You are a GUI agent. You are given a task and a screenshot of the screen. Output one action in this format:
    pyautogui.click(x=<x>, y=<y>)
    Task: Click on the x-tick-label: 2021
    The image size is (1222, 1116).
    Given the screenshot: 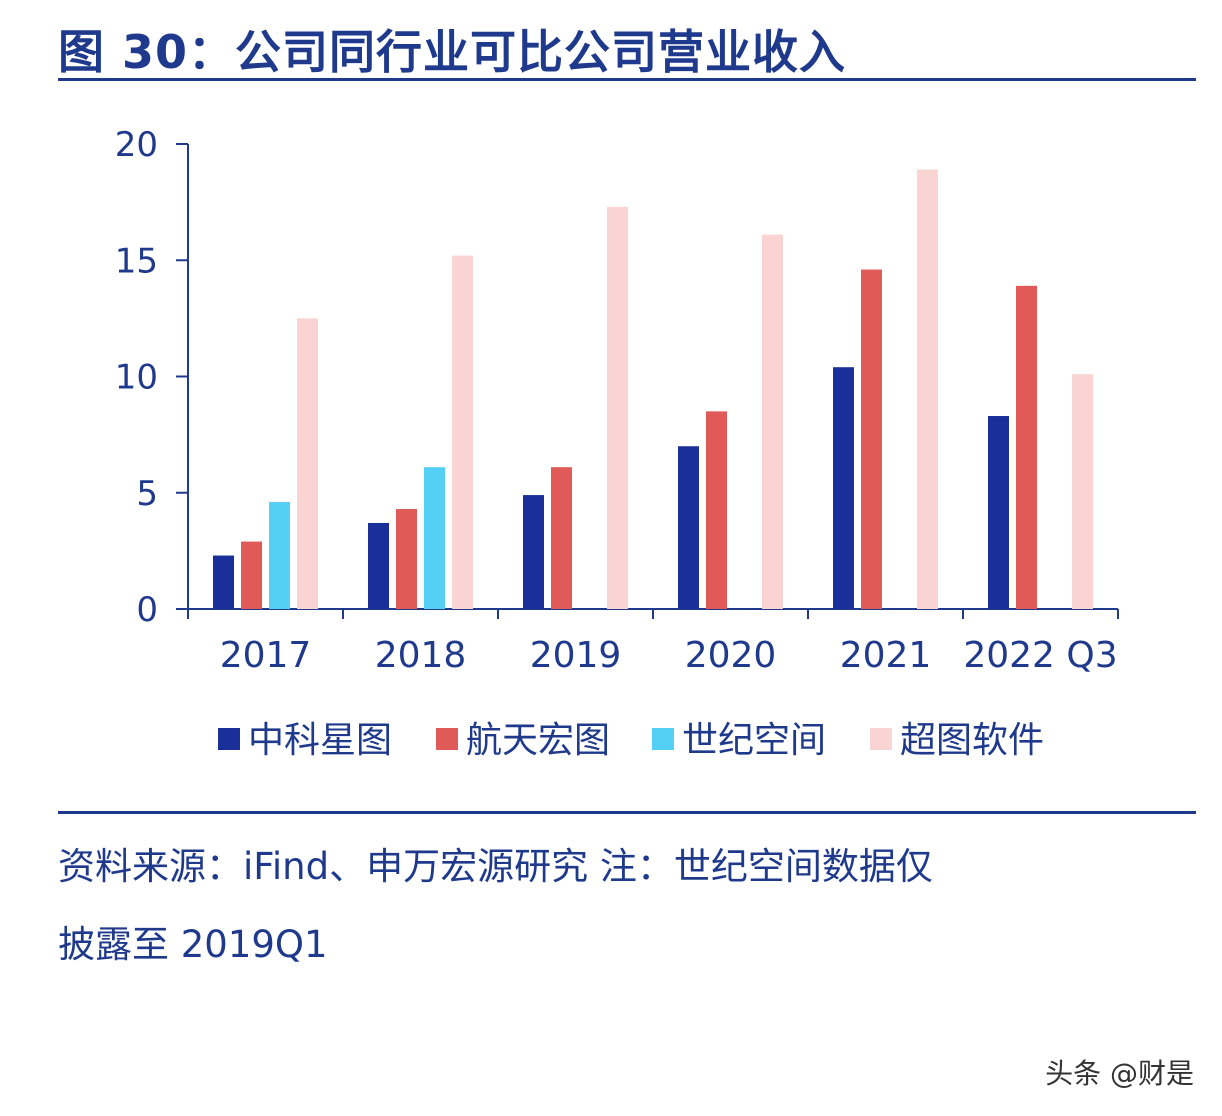 What is the action you would take?
    pyautogui.click(x=886, y=655)
    